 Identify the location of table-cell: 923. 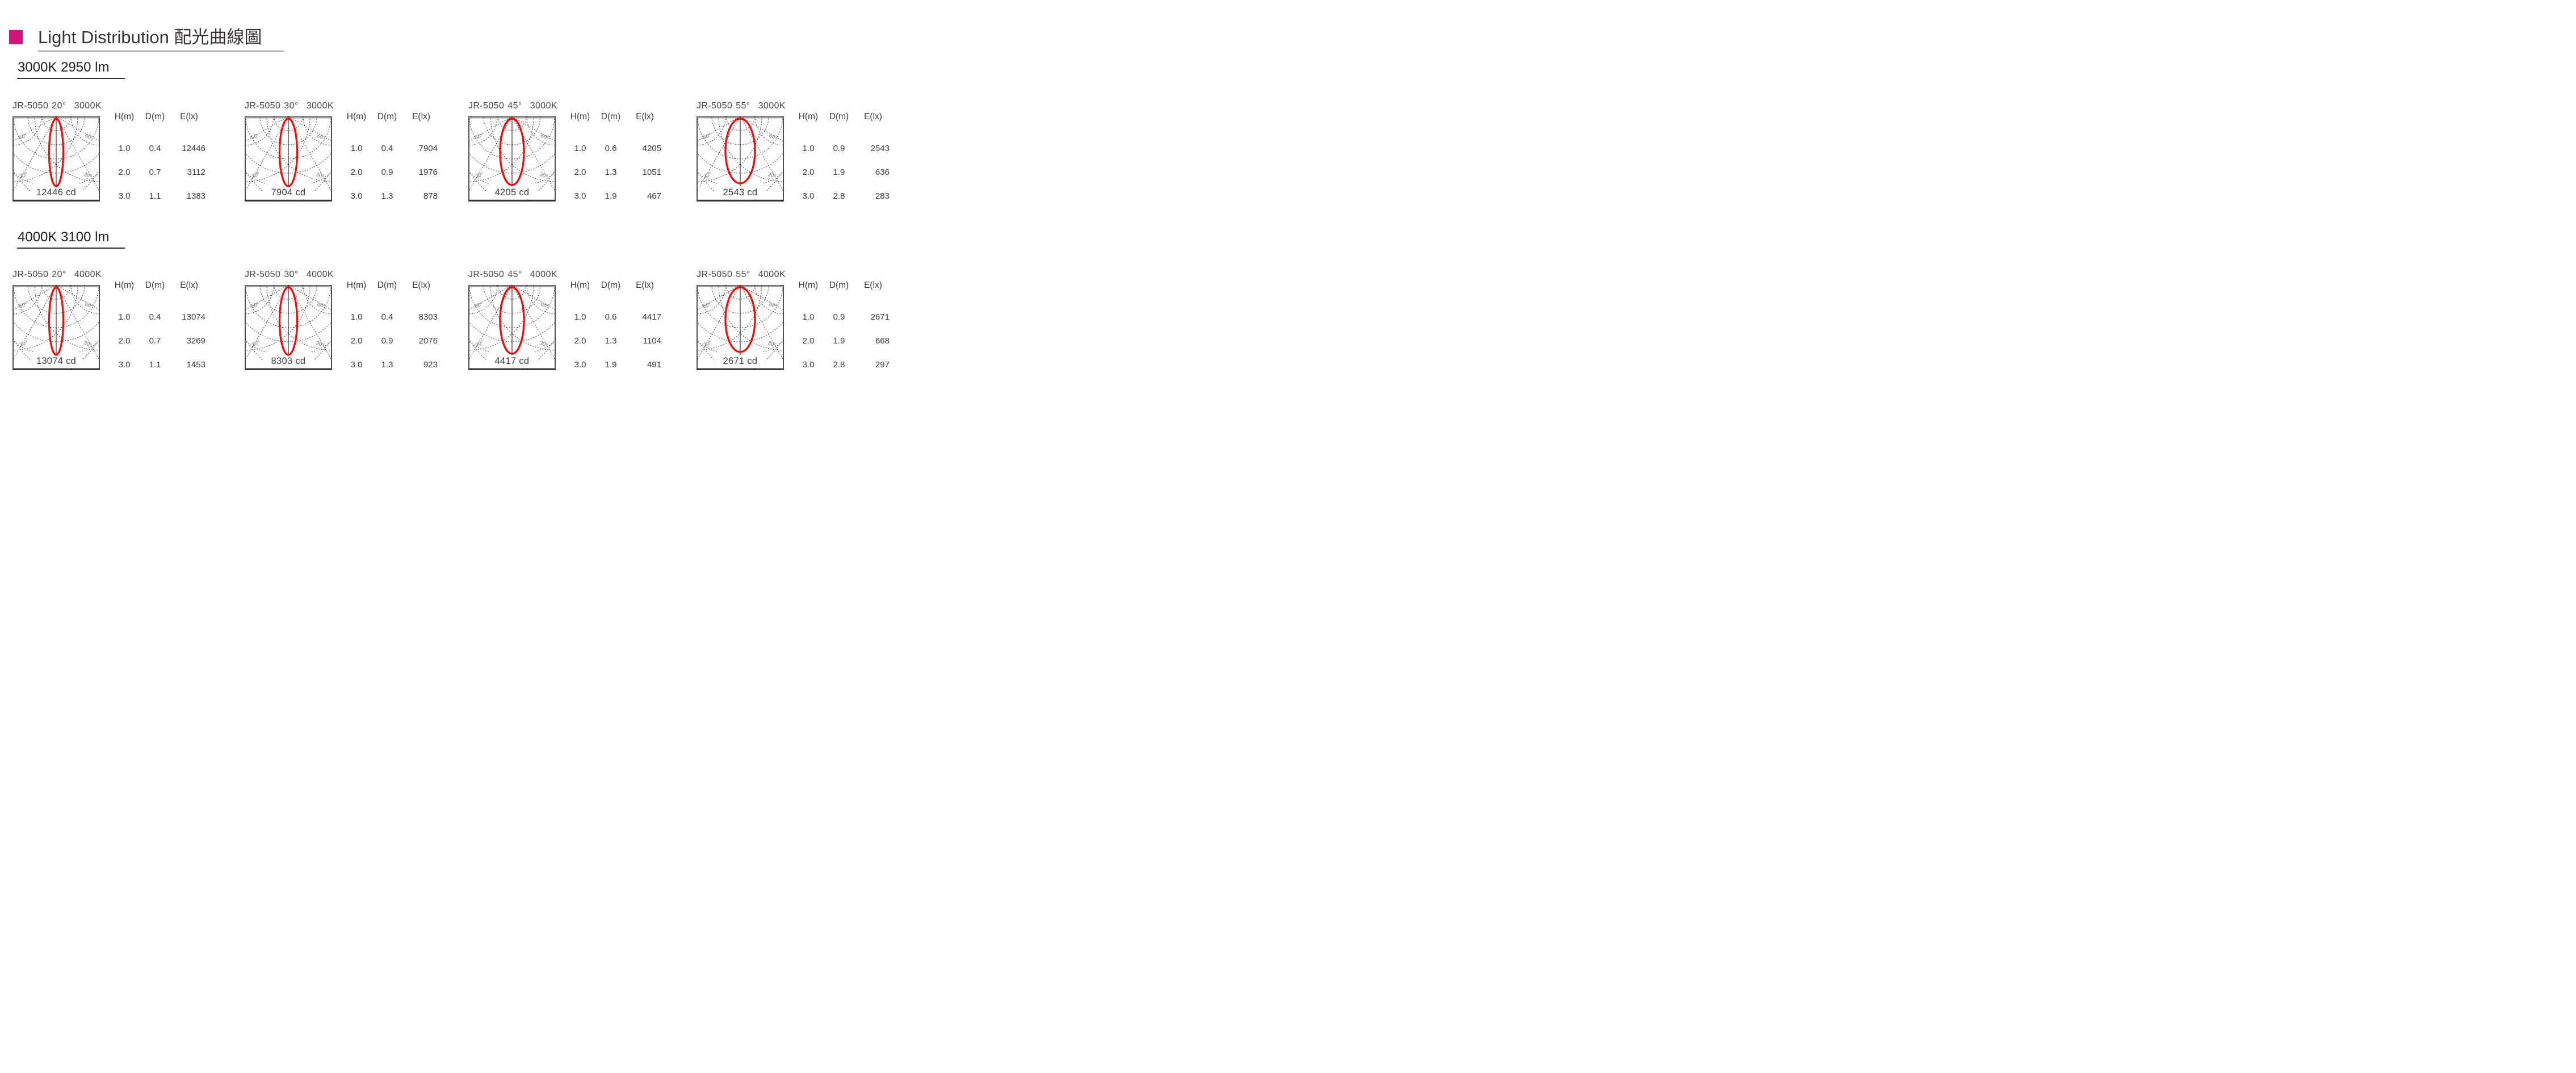
(431, 365).